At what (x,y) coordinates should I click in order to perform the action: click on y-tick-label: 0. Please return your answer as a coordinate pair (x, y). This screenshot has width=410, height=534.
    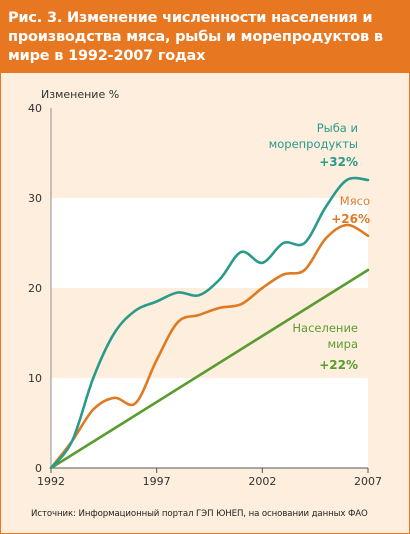
    Looking at the image, I should click on (38, 468).